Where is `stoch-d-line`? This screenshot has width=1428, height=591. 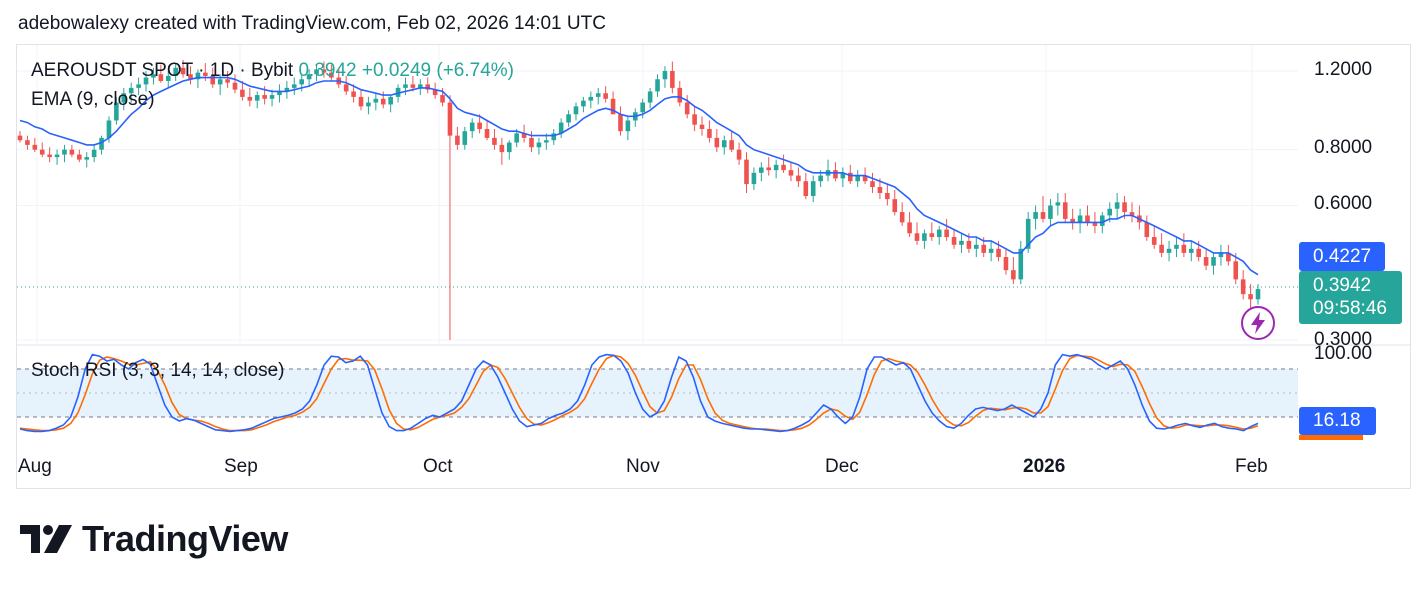
stoch-d-line is located at coordinates (639, 393).